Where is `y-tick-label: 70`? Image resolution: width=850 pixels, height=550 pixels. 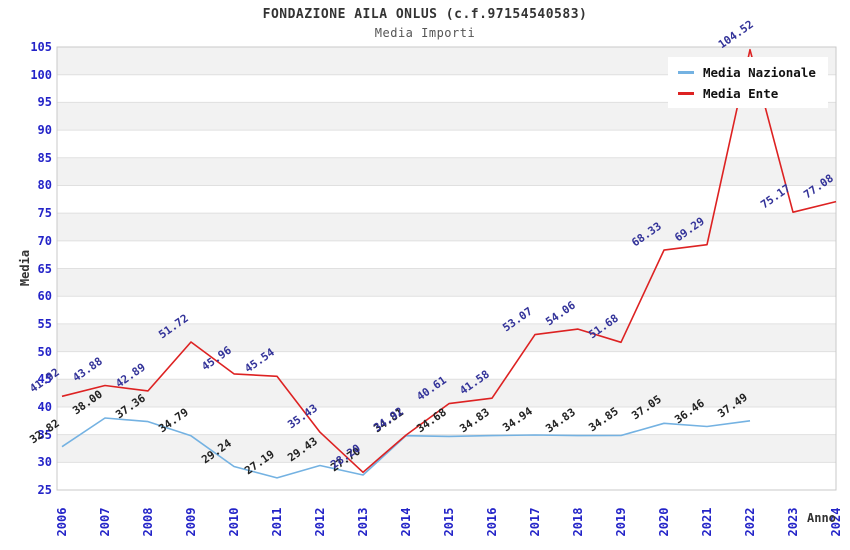 y-tick-label: 70 is located at coordinates (44, 240).